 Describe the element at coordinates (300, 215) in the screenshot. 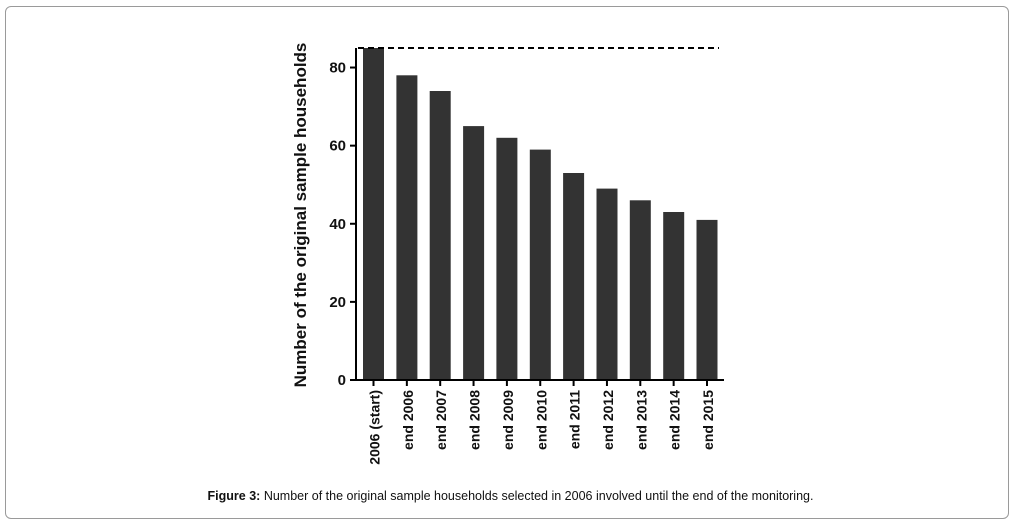

I see `y-axis-label: Number of the original sample households` at that location.